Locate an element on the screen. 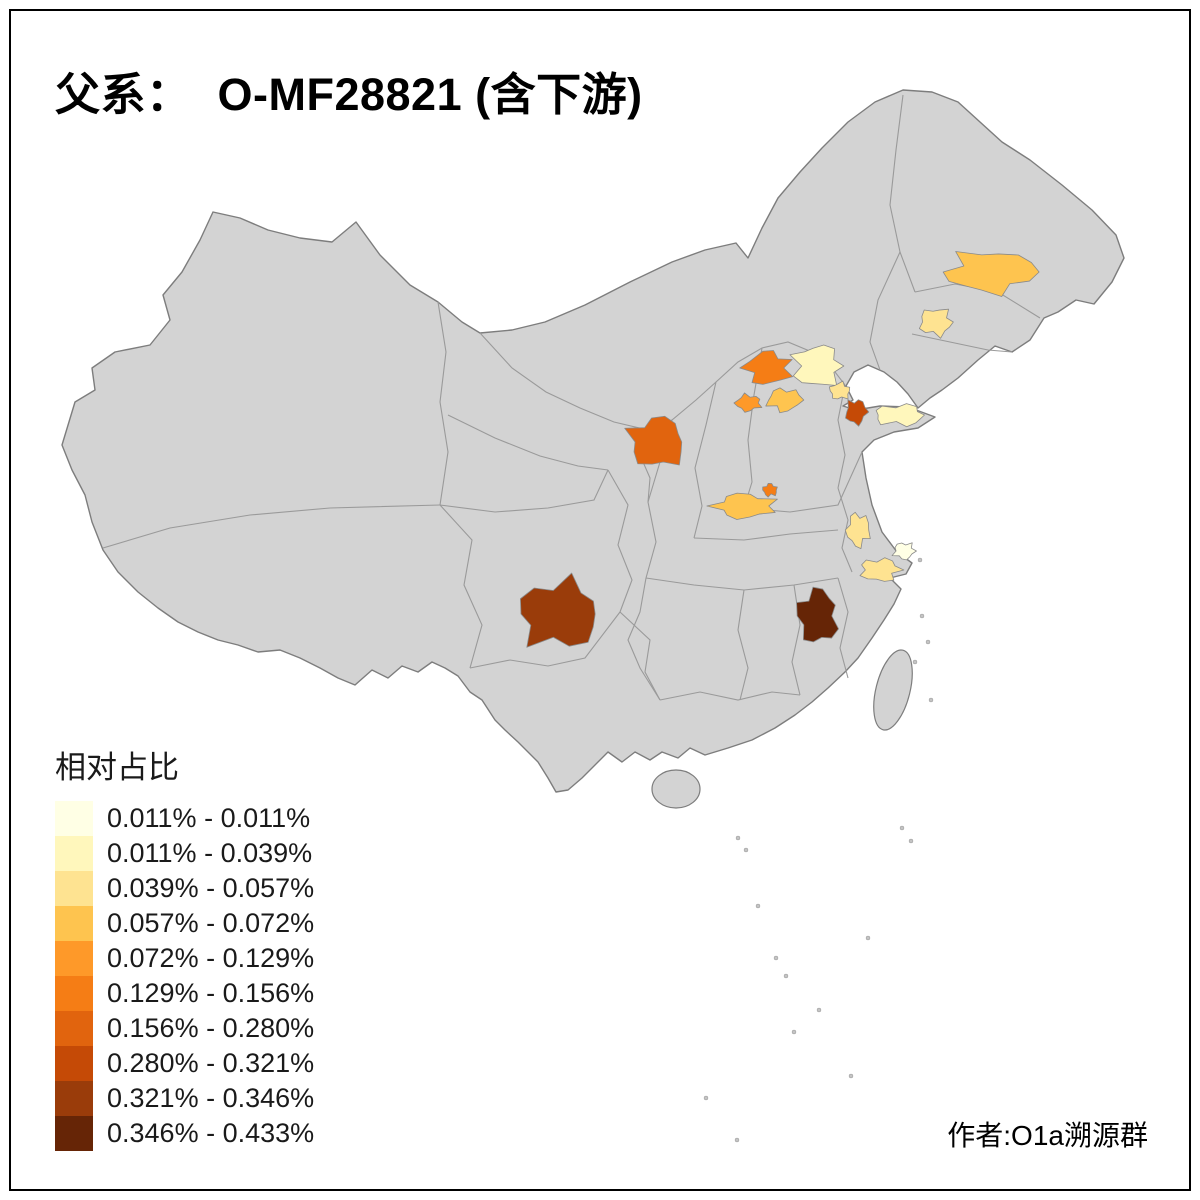  attribution-text: 作者:O1a溯源群 is located at coordinates (1047, 1135).